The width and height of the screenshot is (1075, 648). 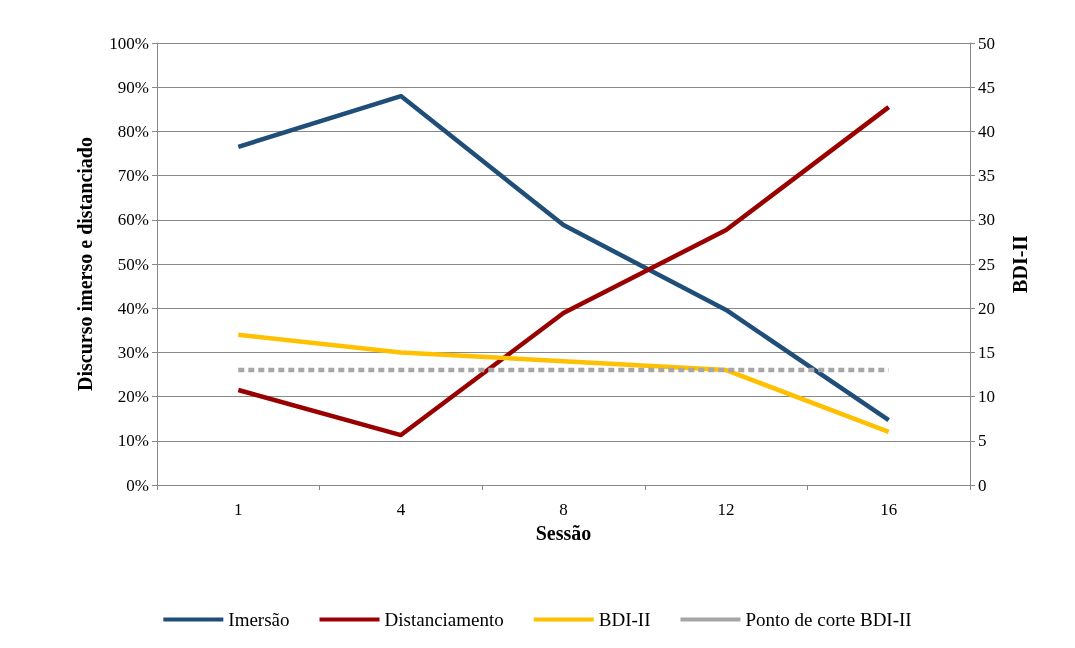 What do you see at coordinates (986, 264) in the screenshot?
I see `y2-tick-label: 25` at bounding box center [986, 264].